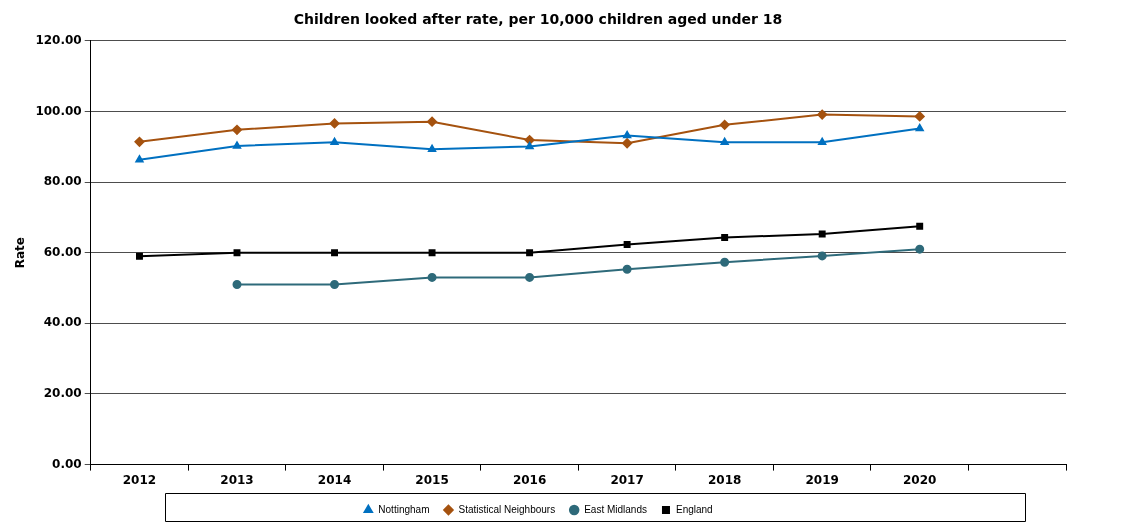  Describe the element at coordinates (334, 479) in the screenshot. I see `x-tick-label: 2014` at that location.